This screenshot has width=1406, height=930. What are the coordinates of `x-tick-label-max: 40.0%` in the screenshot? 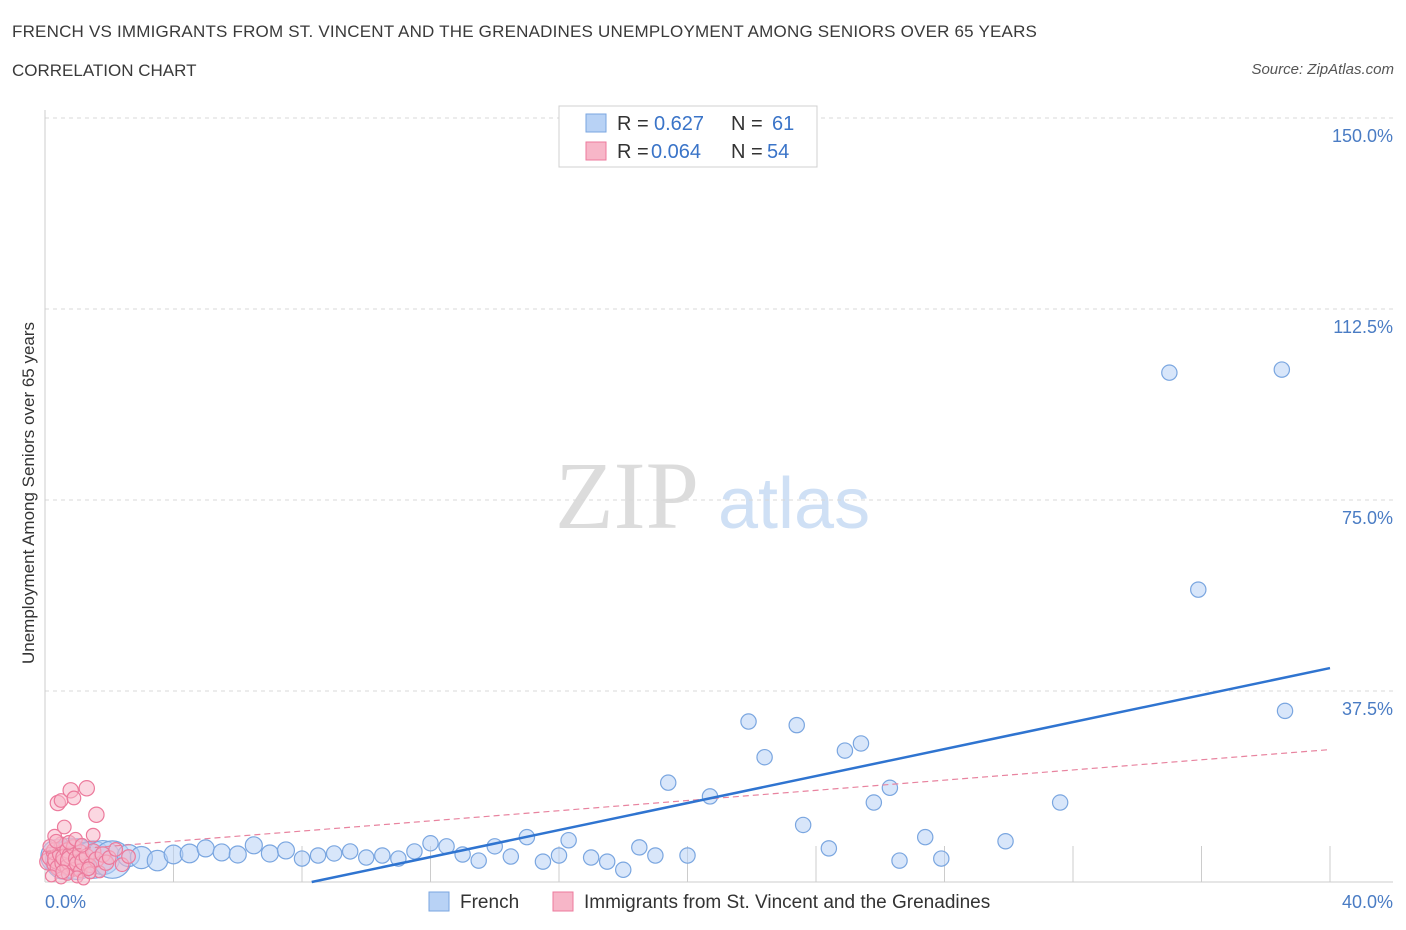 It's located at (1367, 902).